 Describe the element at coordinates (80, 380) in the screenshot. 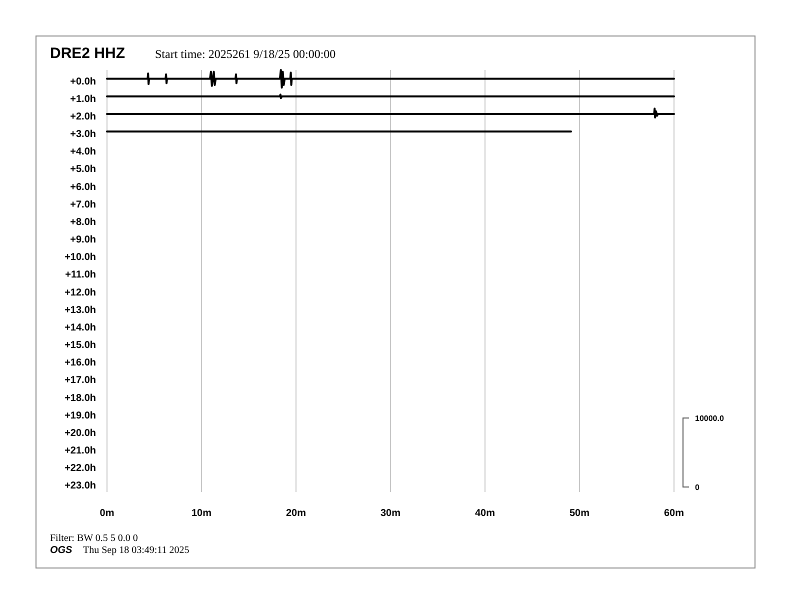

I see `y-tick-label: +17.0h` at that location.